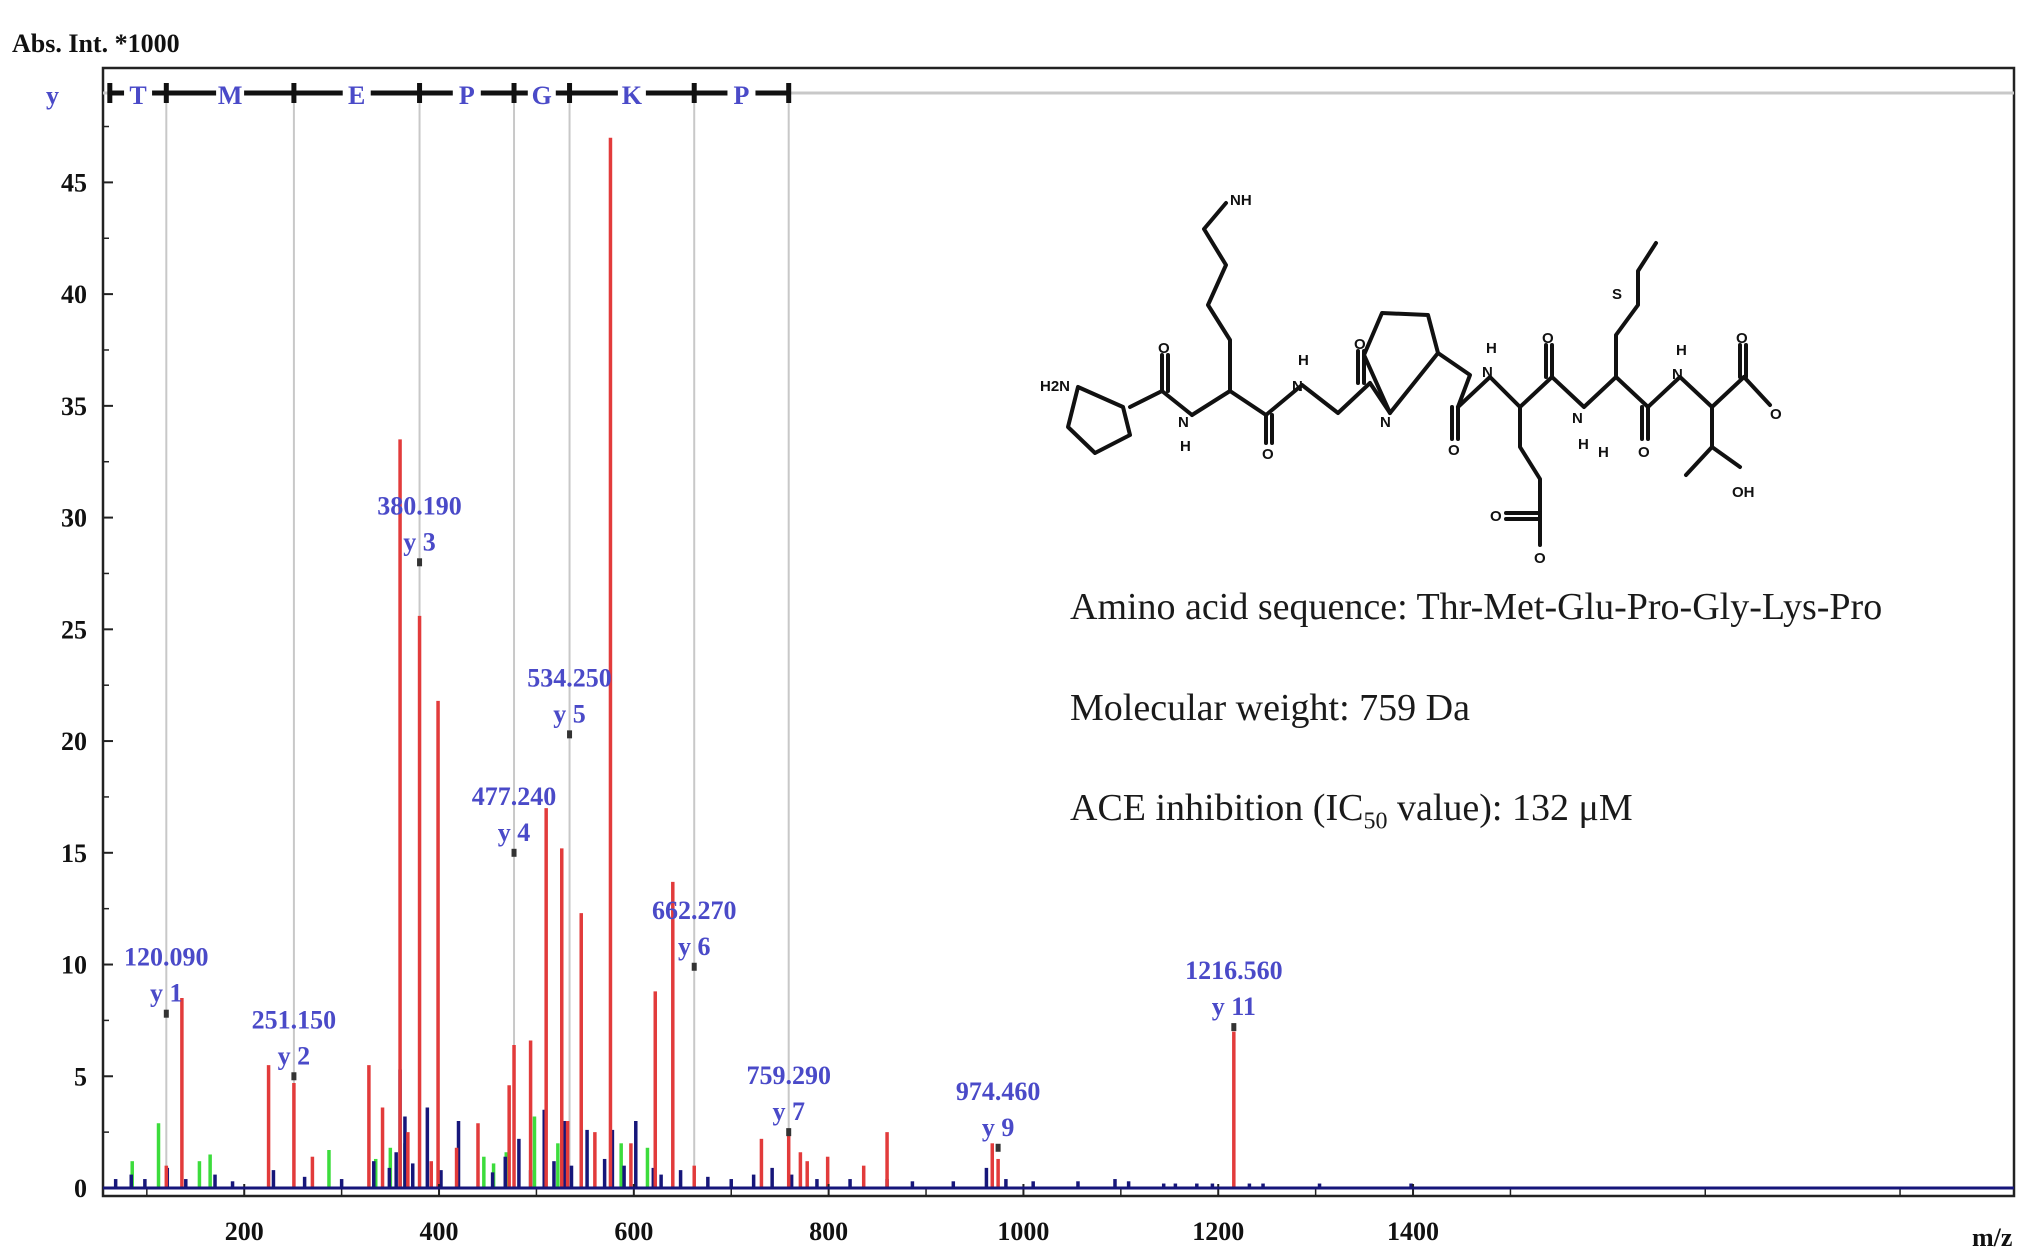 This screenshot has height=1257, width=2031. Describe the element at coordinates (74, 294) in the screenshot. I see `y-tick-label-8: 40` at that location.